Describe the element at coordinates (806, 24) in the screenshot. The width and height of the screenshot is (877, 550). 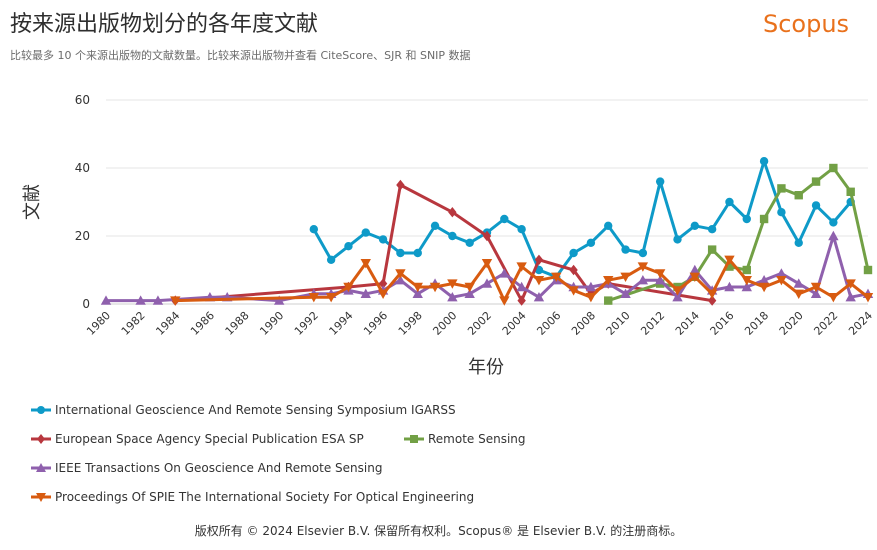
I see `scopus-logo: Scopus` at that location.